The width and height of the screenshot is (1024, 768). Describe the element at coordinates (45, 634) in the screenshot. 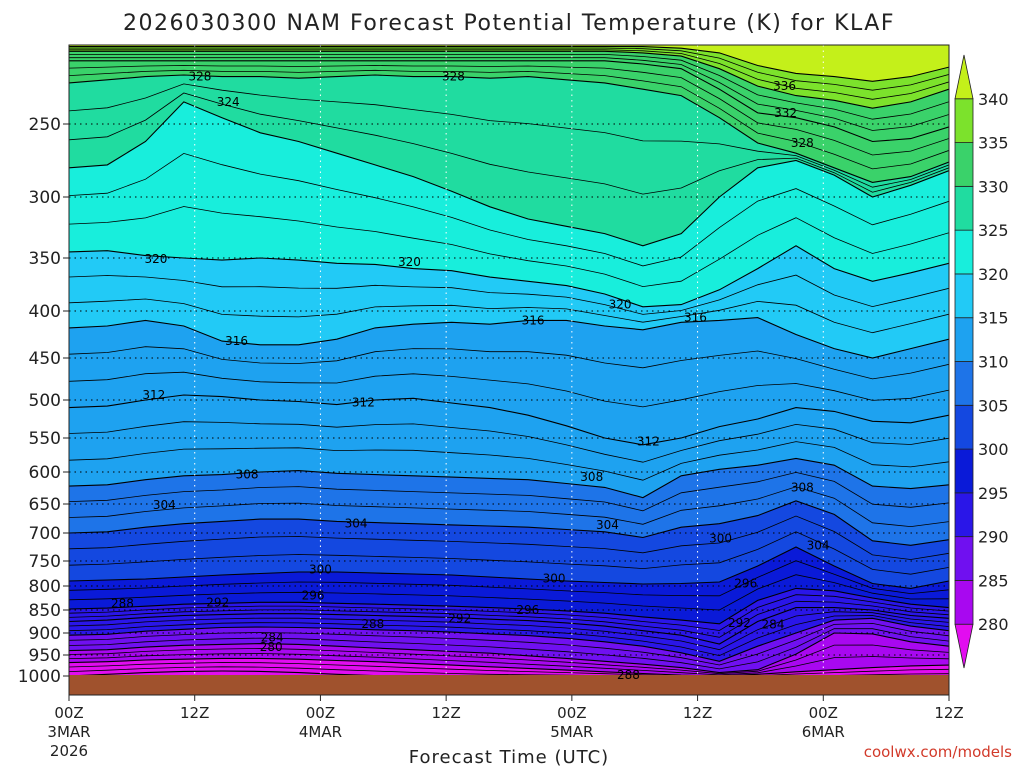

I see `y-tick-label: 900` at that location.